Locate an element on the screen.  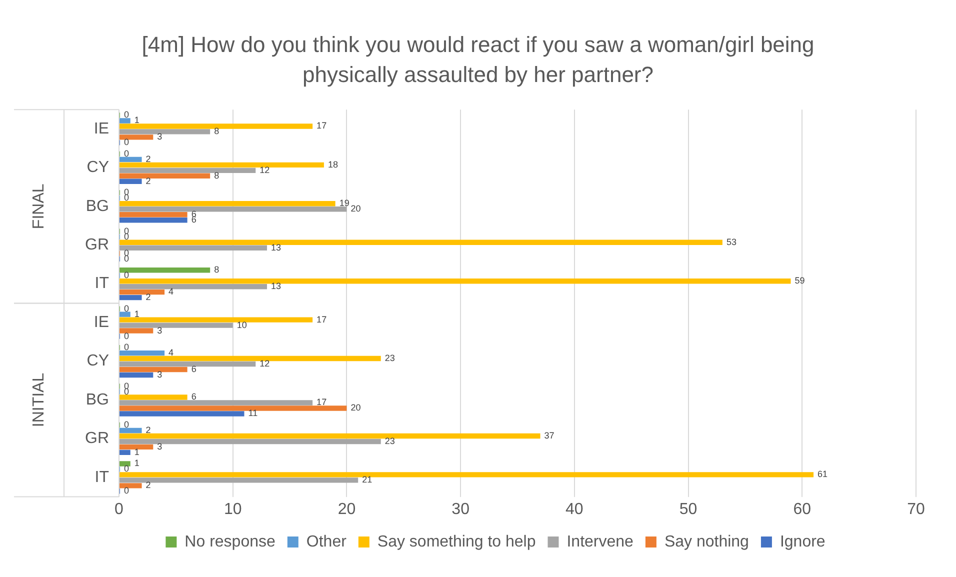
data-label: 61 is located at coordinates (823, 474).